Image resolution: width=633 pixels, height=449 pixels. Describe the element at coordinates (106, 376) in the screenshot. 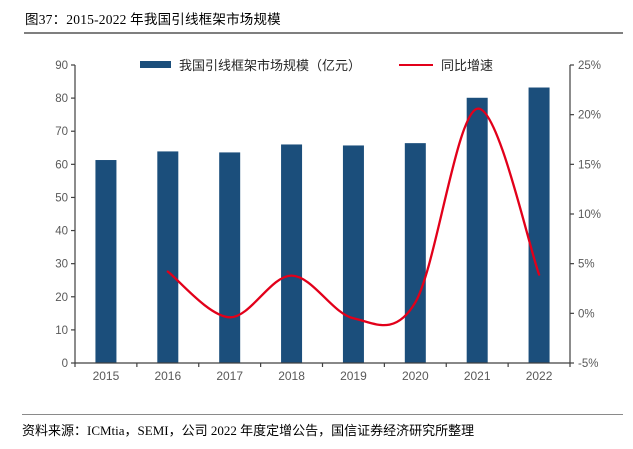

I see `x-axis-category-label: 2015` at that location.